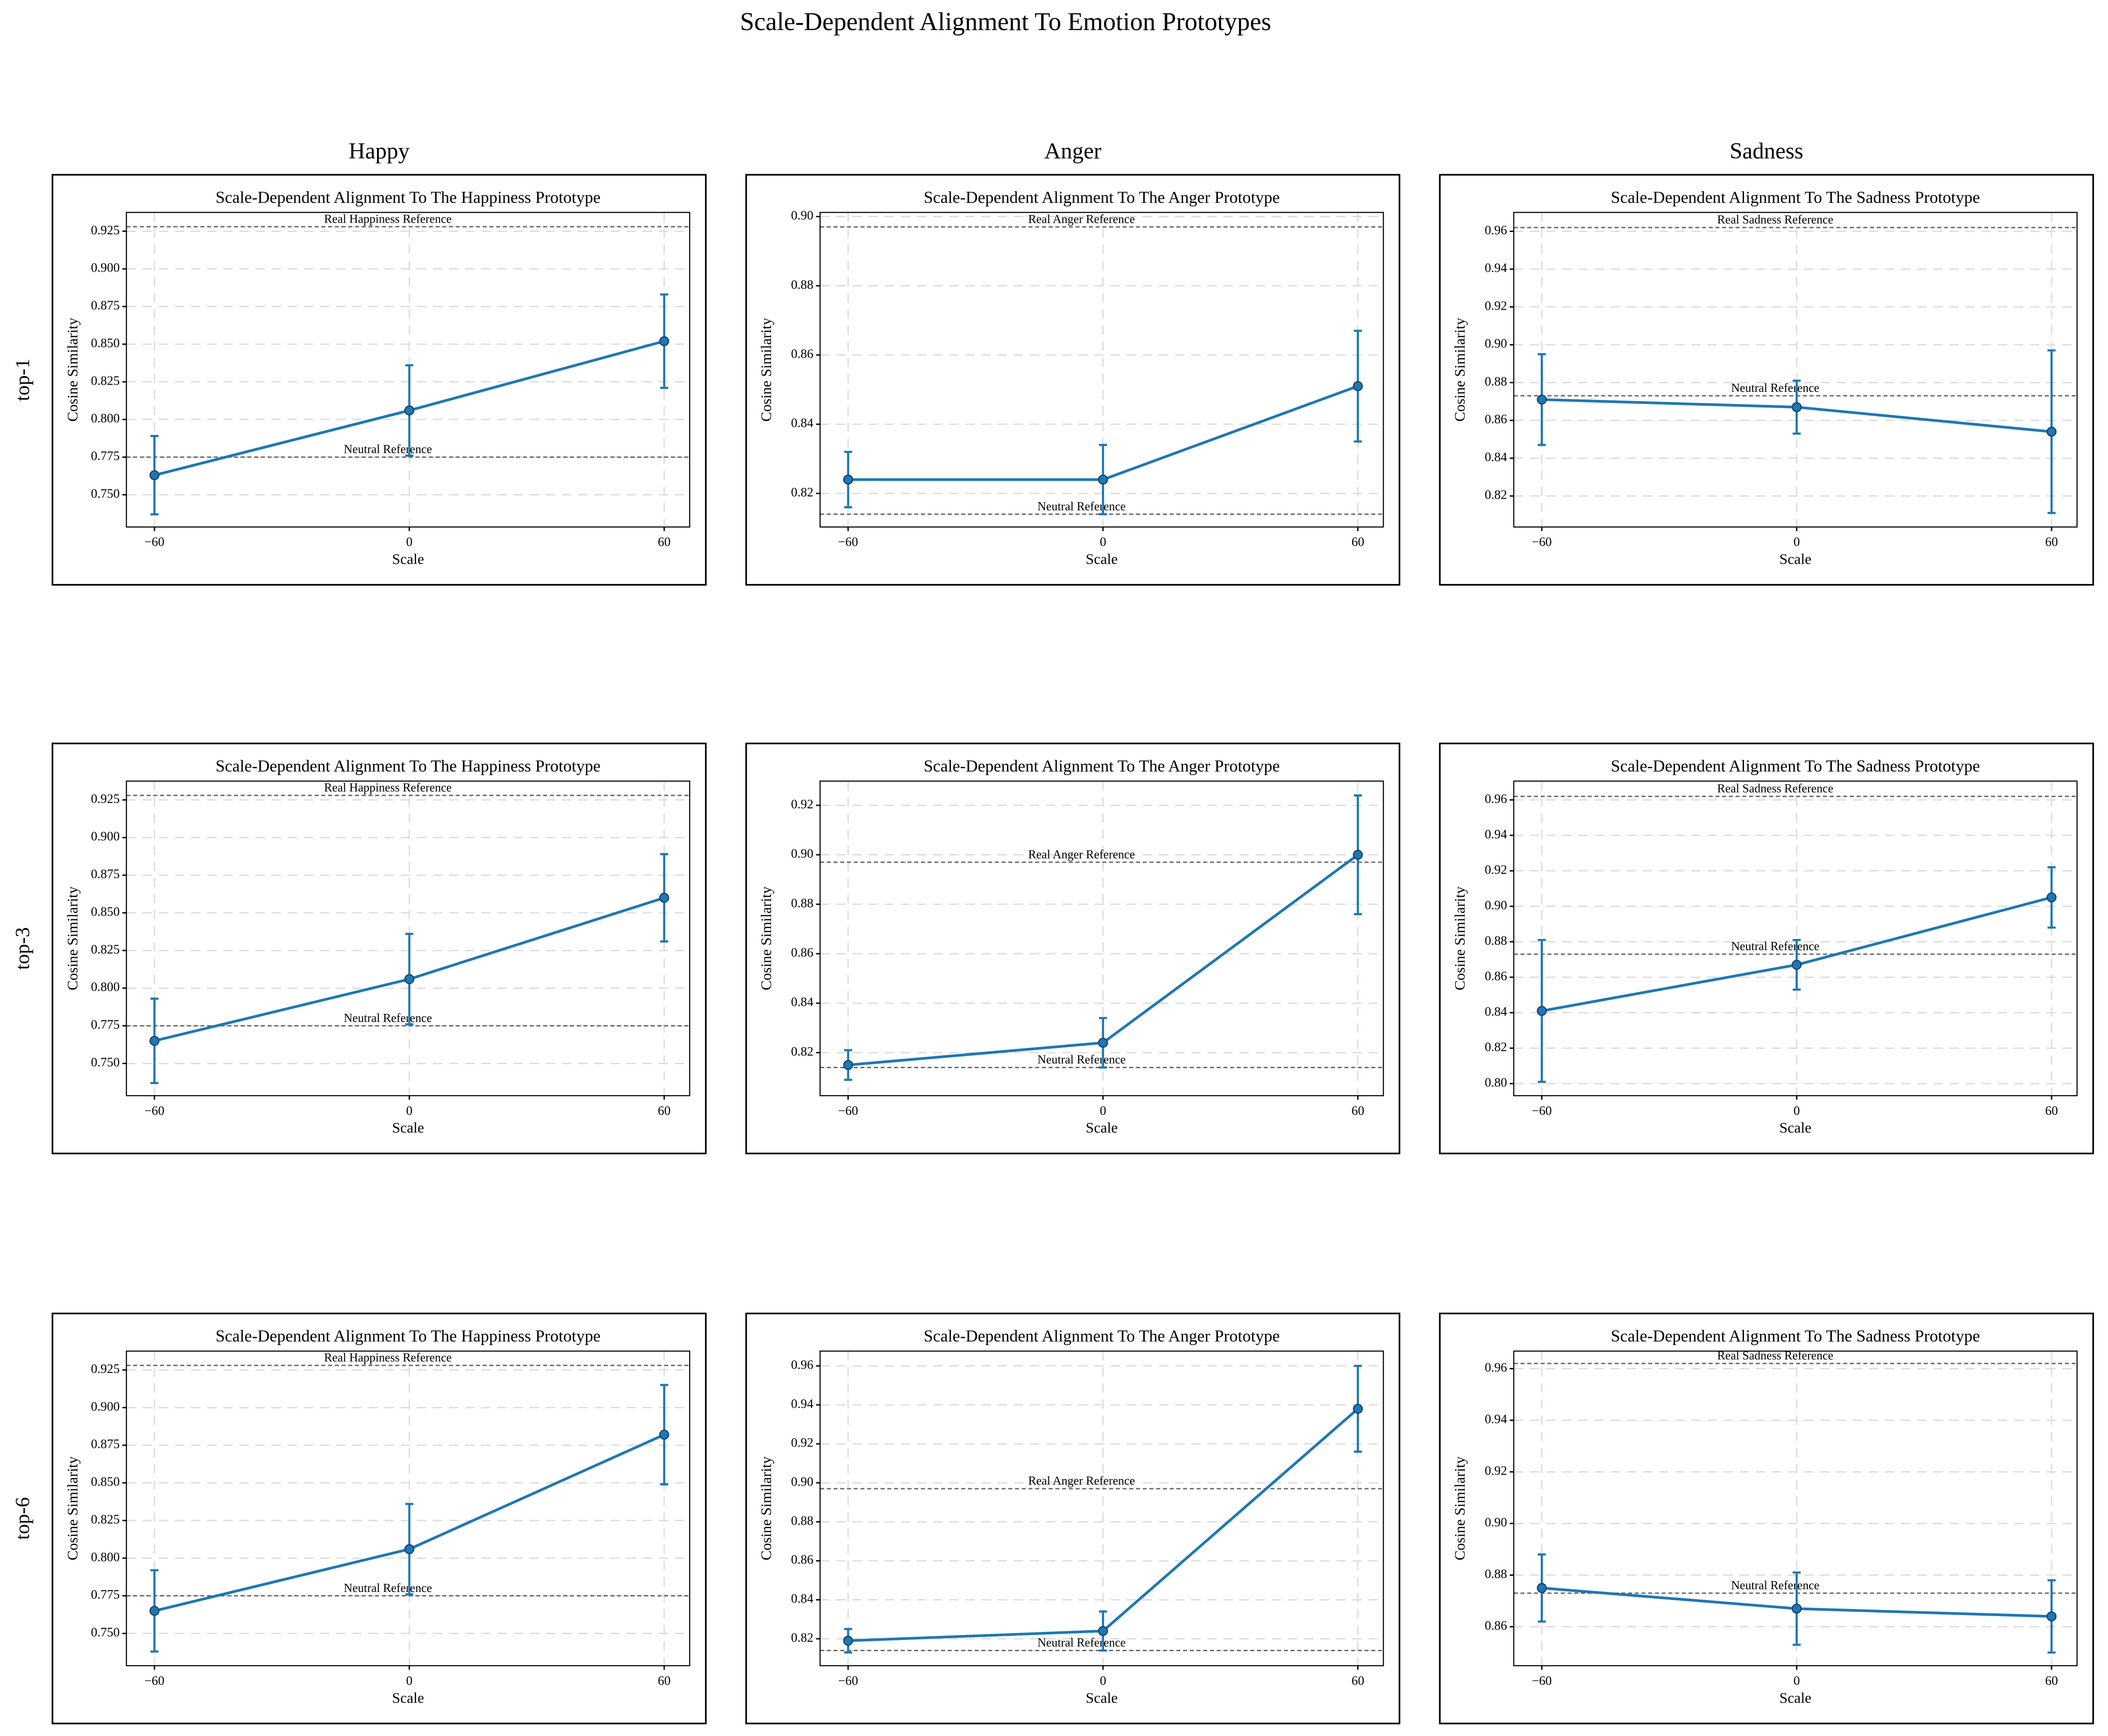  I want to click on column-title: Sadness, so click(1766, 151).